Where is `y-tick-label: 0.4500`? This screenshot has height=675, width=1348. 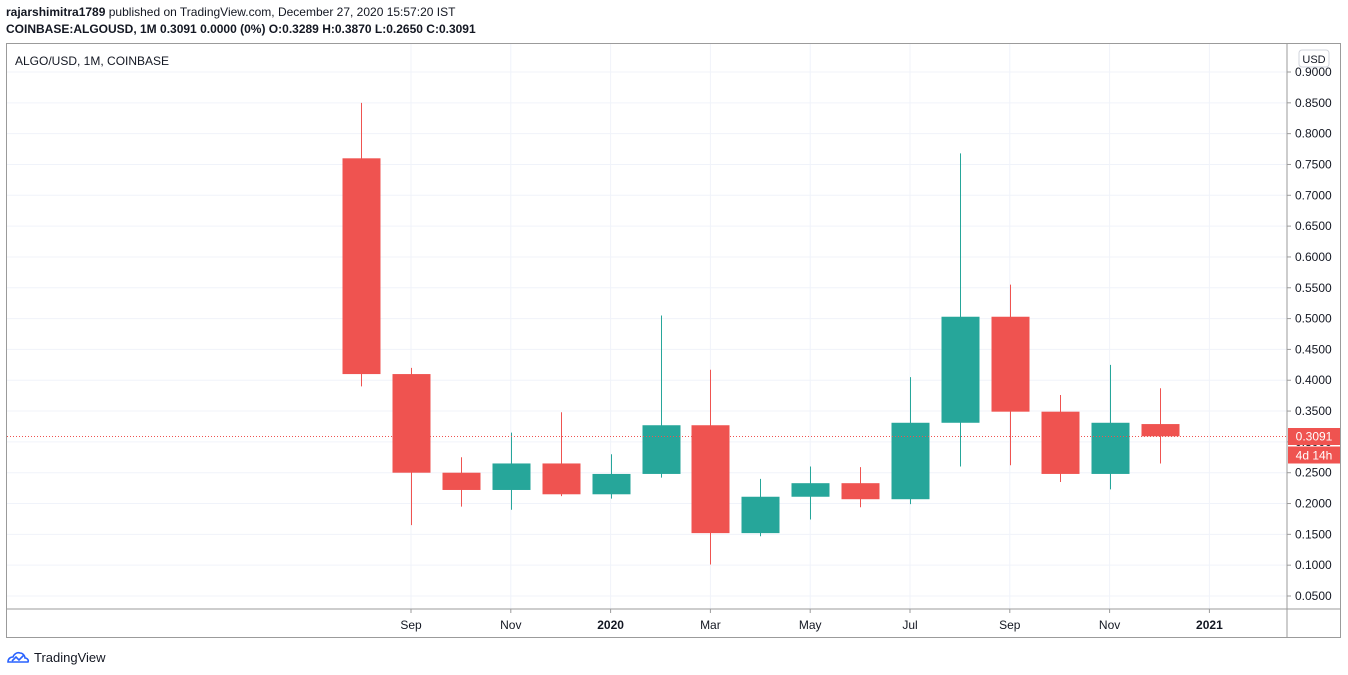 y-tick-label: 0.4500 is located at coordinates (1313, 349).